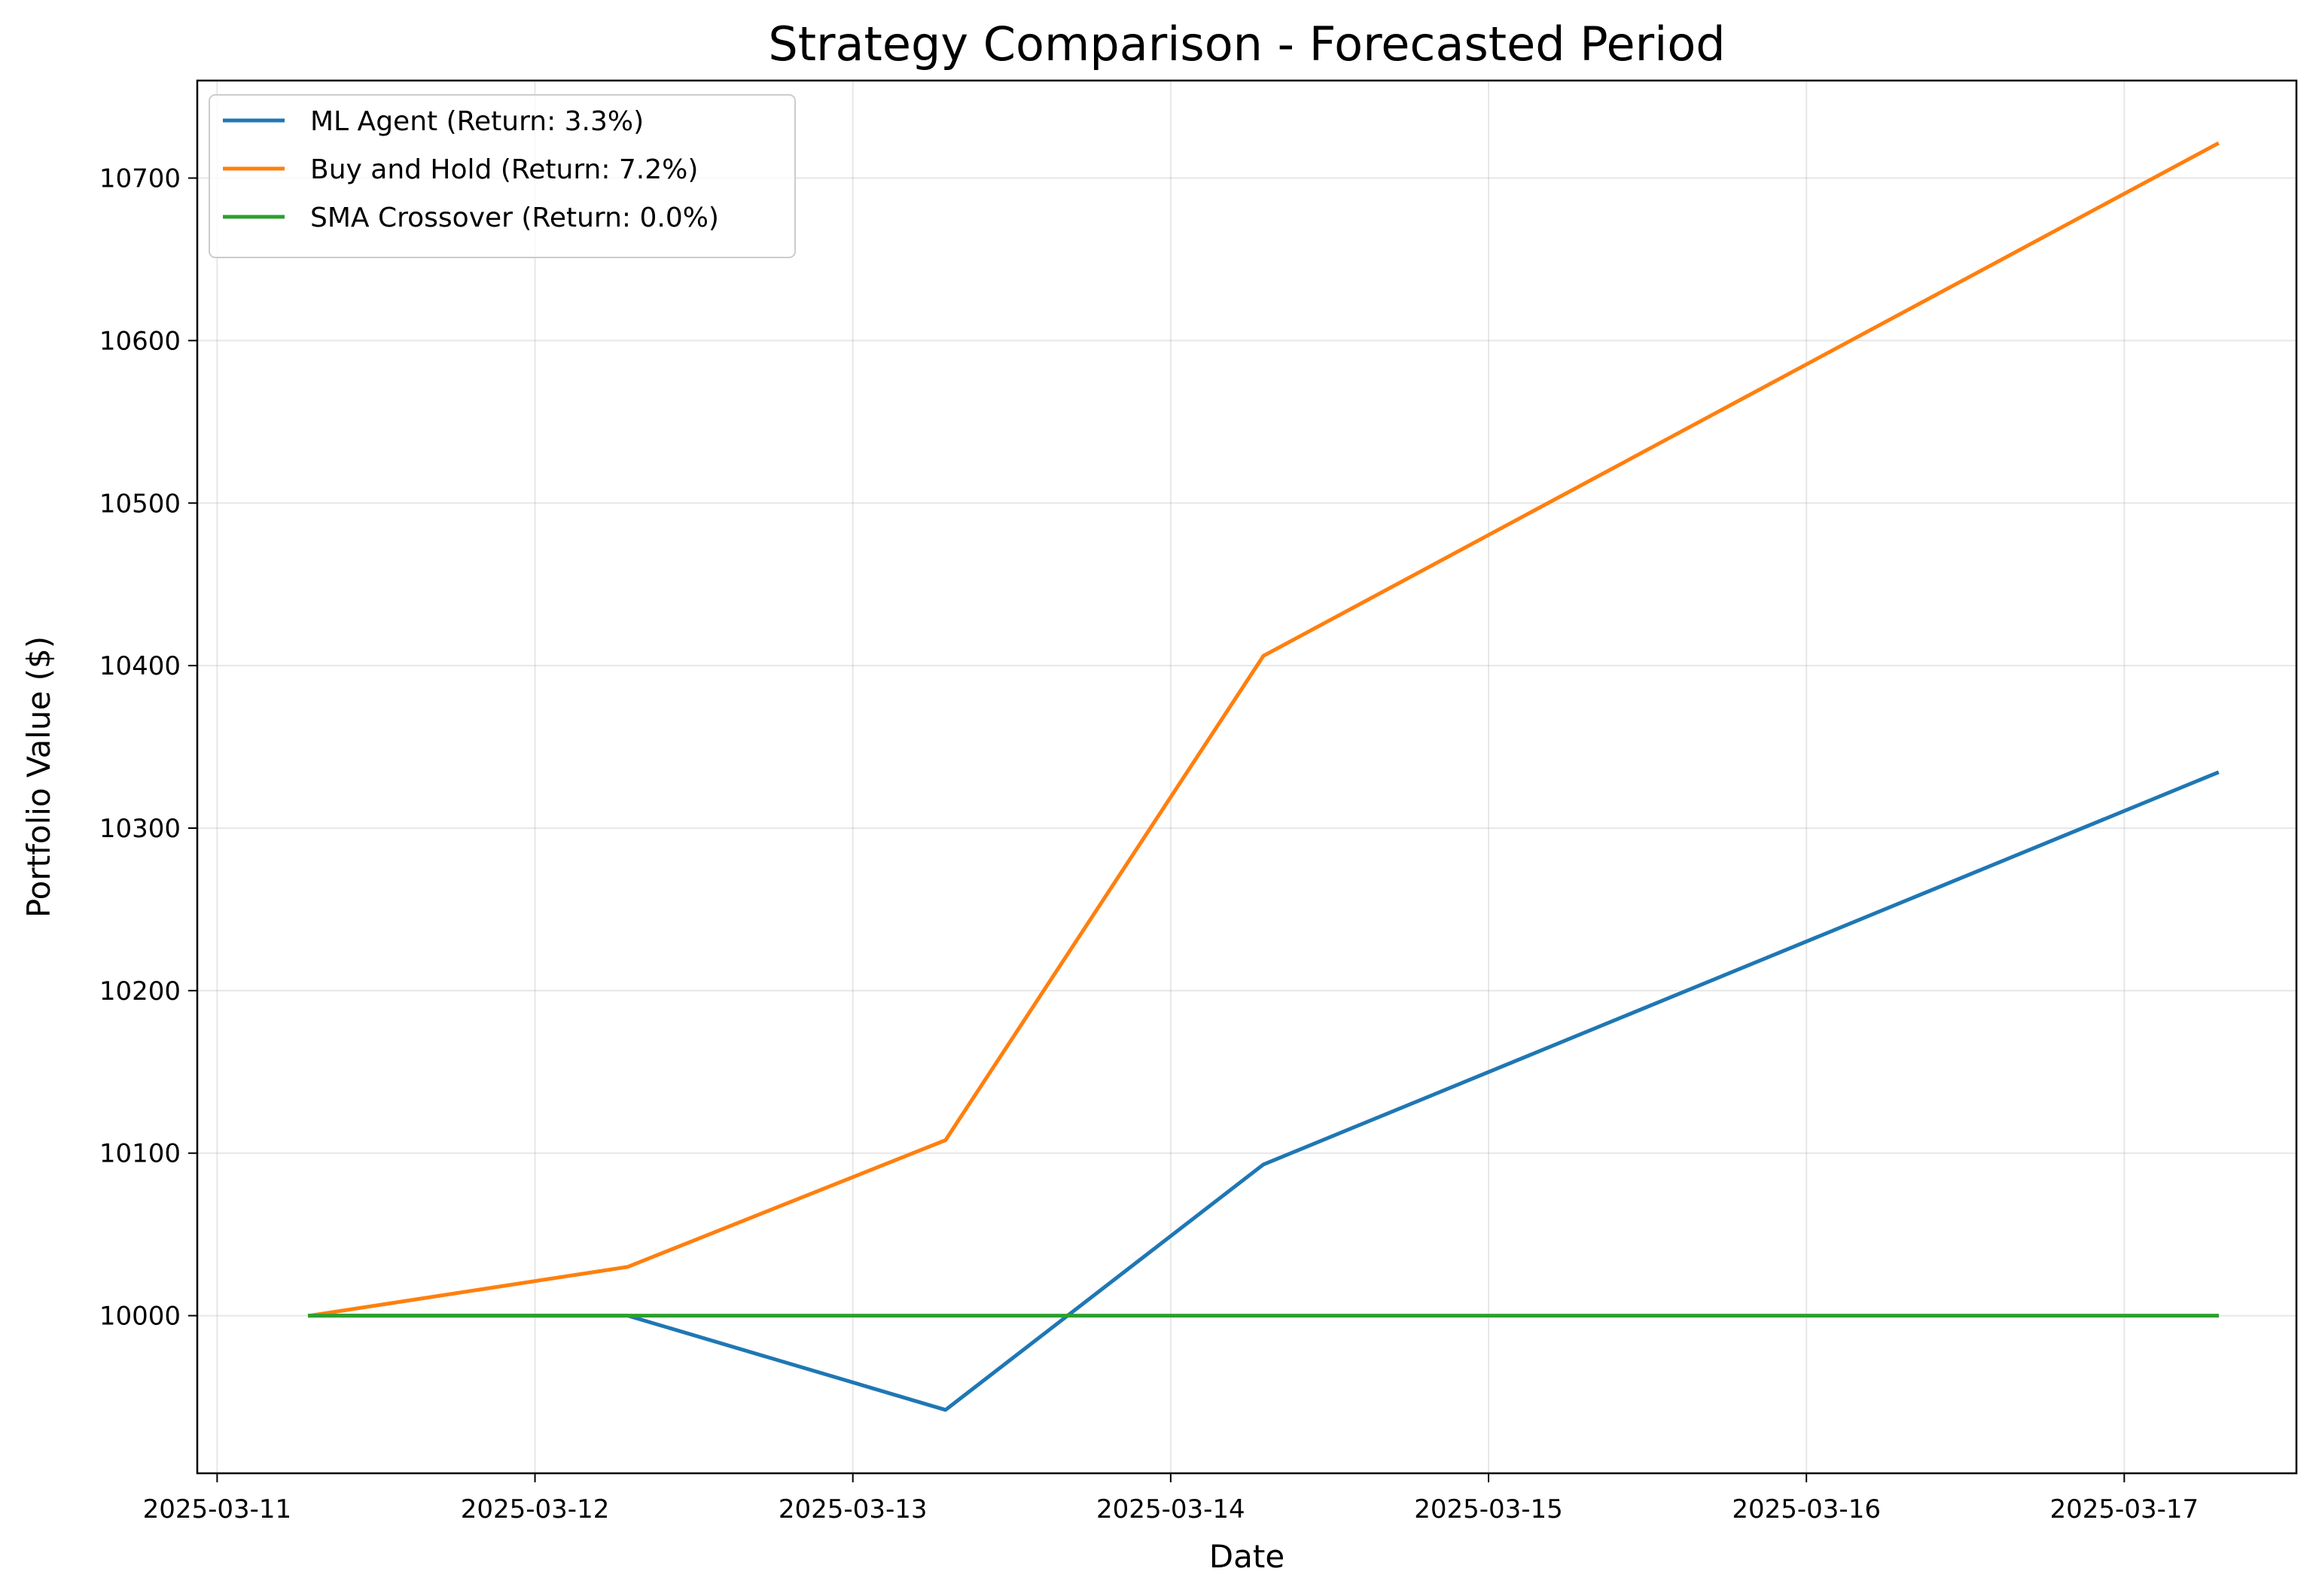  What do you see at coordinates (514, 218) in the screenshot?
I see `legend-label: SMA Crossover (Return: 0.0%)` at bounding box center [514, 218].